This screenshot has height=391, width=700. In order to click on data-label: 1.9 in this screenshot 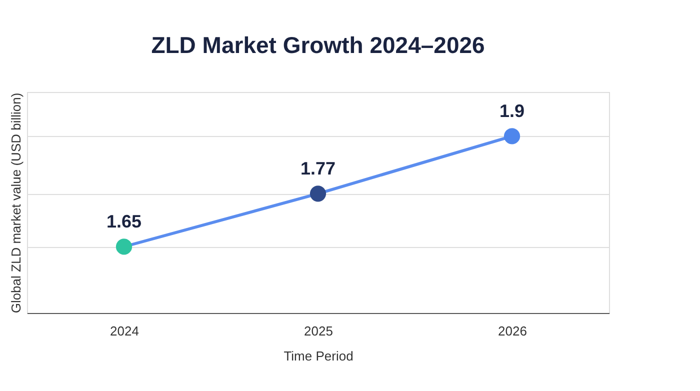, I will do `click(512, 111)`.